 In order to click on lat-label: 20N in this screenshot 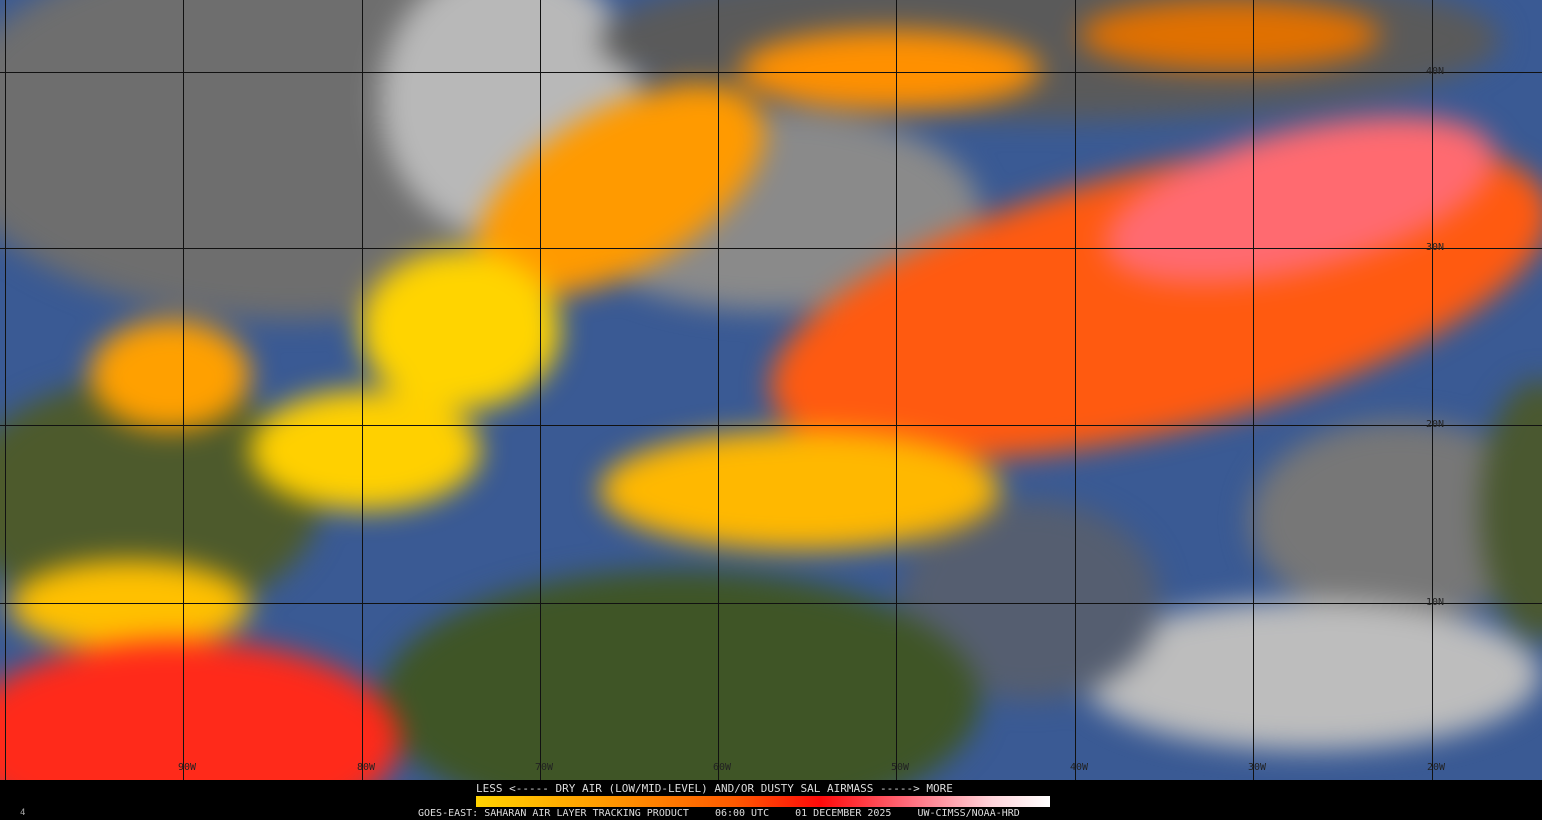, I will do `click(1435, 424)`.